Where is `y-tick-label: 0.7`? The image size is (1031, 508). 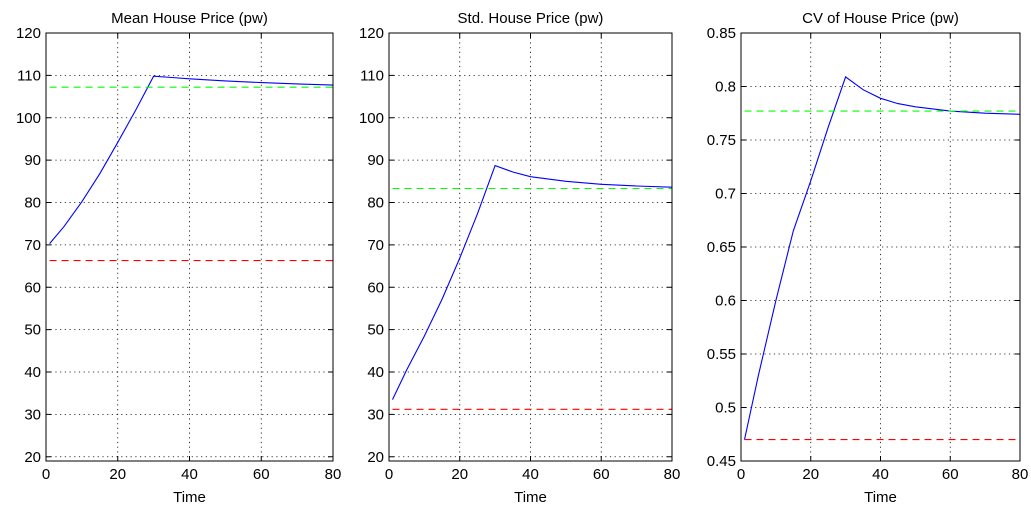
y-tick-label: 0.7 is located at coordinates (725, 194).